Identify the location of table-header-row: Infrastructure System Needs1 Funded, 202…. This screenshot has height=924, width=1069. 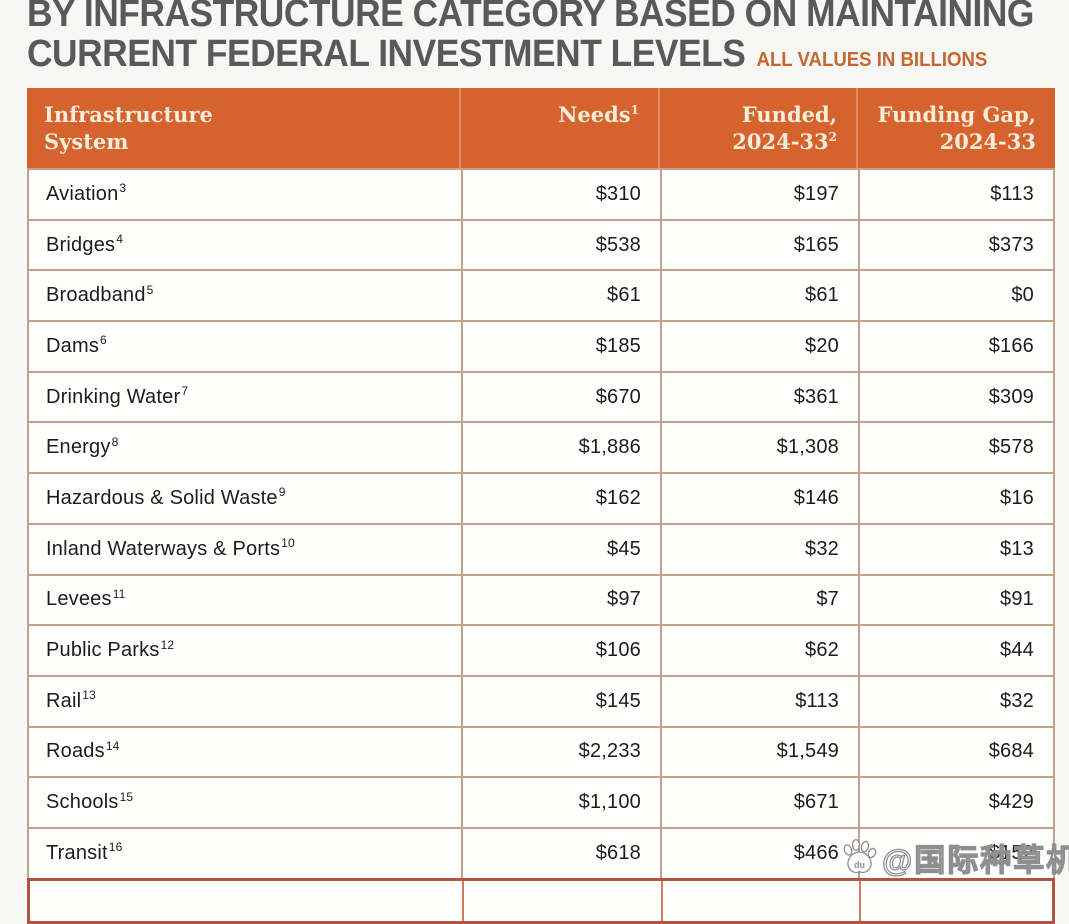
(541, 128).